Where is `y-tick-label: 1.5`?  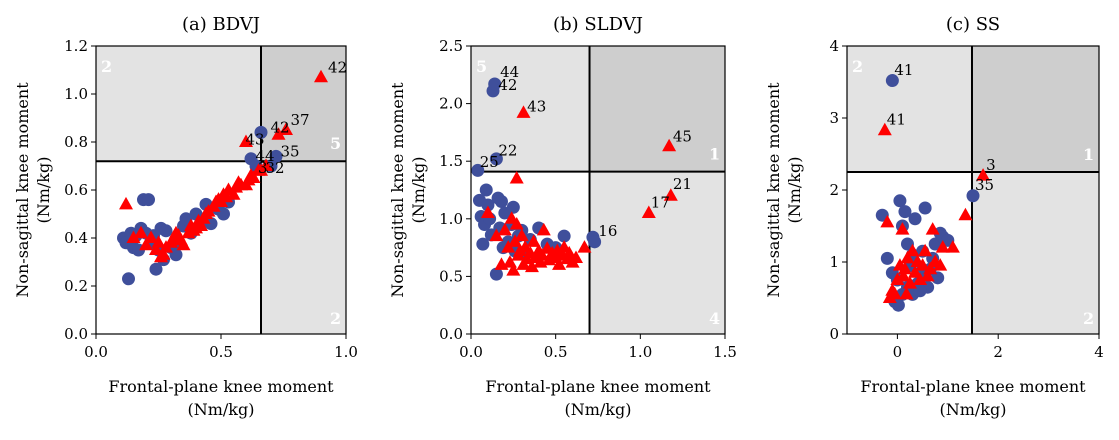
y-tick-label: 1.5 is located at coordinates (451, 161).